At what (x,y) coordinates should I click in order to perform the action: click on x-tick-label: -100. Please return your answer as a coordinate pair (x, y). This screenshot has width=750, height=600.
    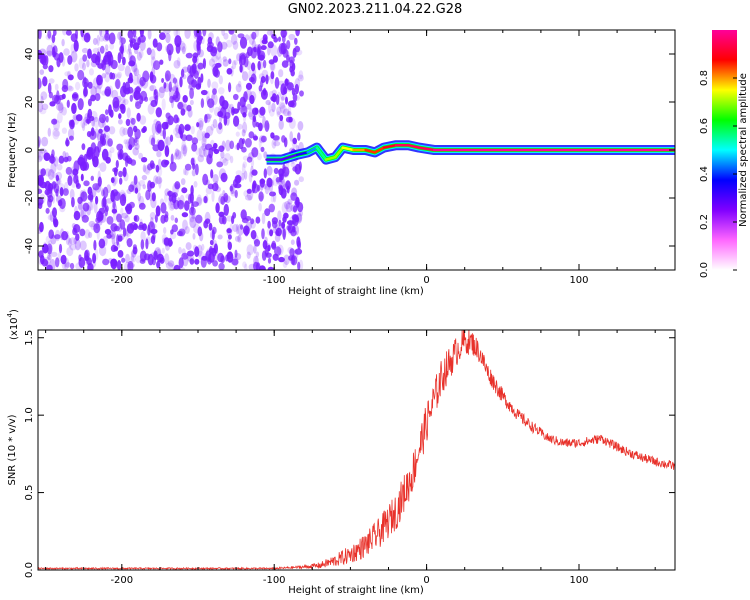
    Looking at the image, I should click on (274, 580).